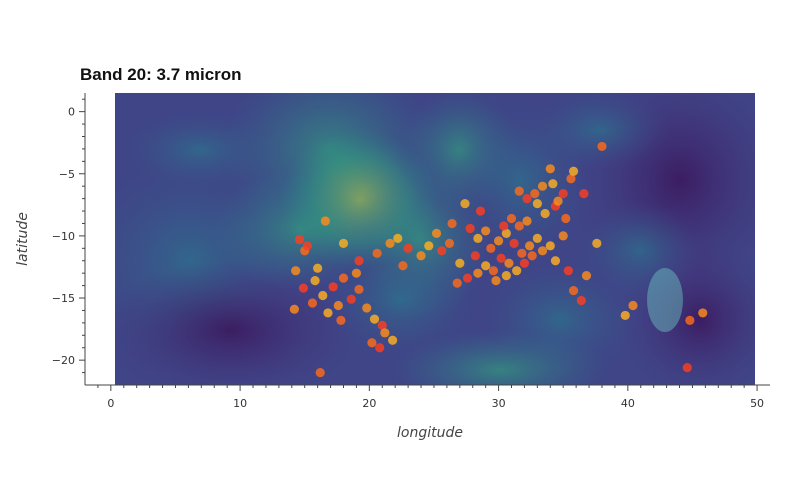  I want to click on y-axis: 0 −5 −10 −15 −20, so click(69, 239).